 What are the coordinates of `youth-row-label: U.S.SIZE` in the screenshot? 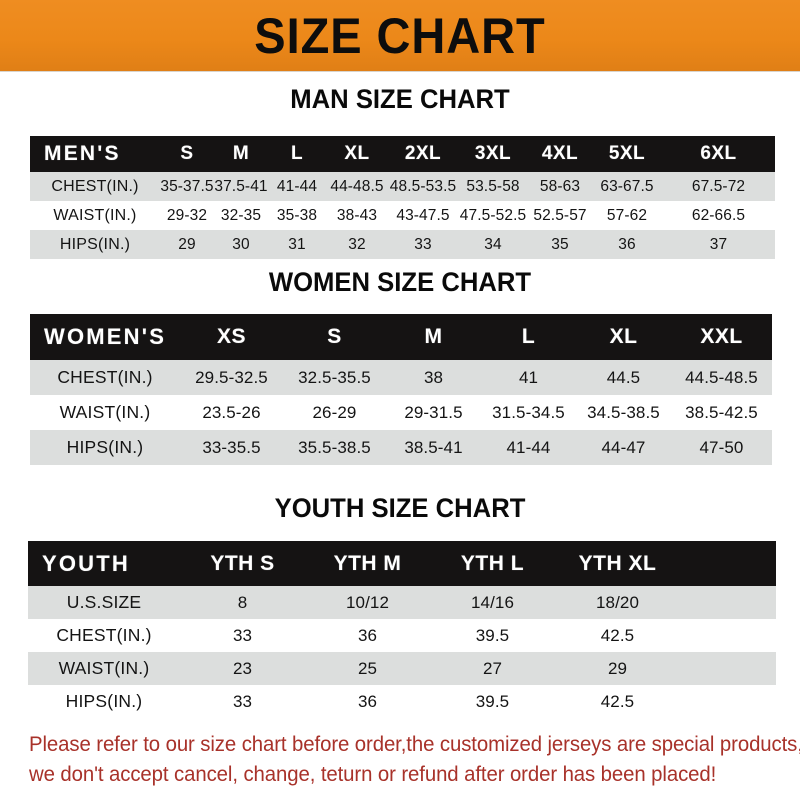 It's located at (104, 602).